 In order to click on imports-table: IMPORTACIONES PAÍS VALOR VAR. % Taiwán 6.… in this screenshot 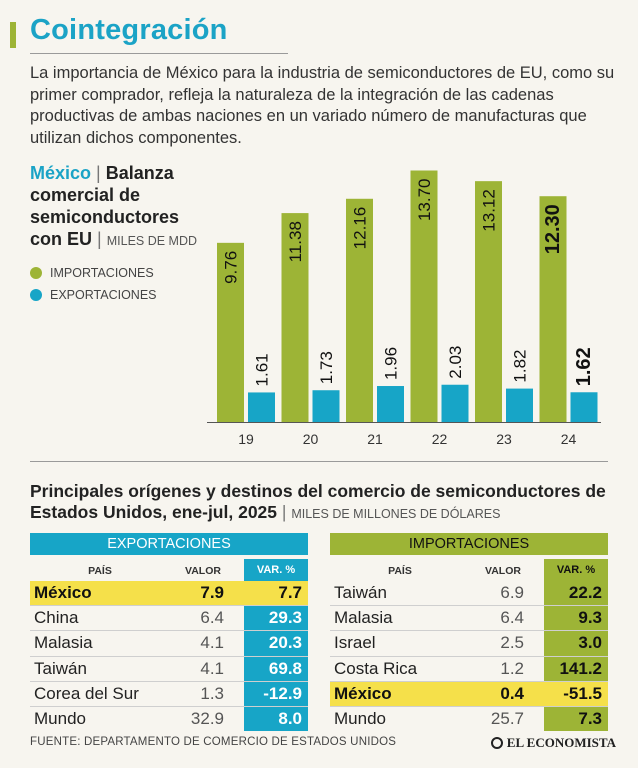, I will do `click(469, 632)`.